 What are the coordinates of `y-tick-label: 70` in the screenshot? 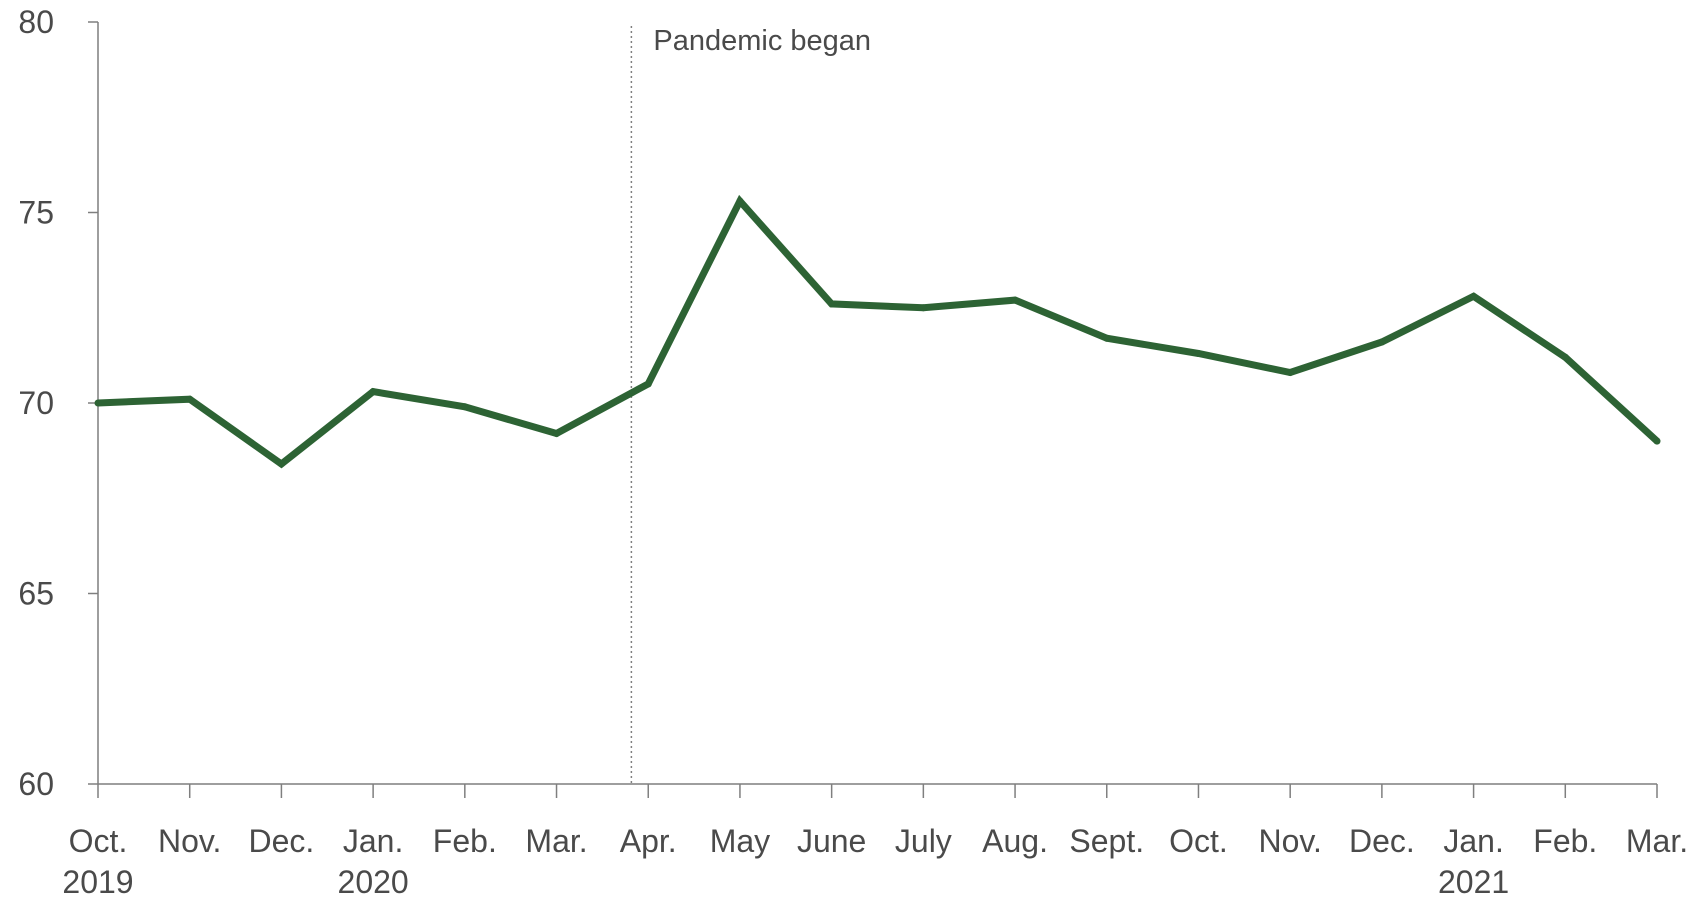 It's located at (36, 403).